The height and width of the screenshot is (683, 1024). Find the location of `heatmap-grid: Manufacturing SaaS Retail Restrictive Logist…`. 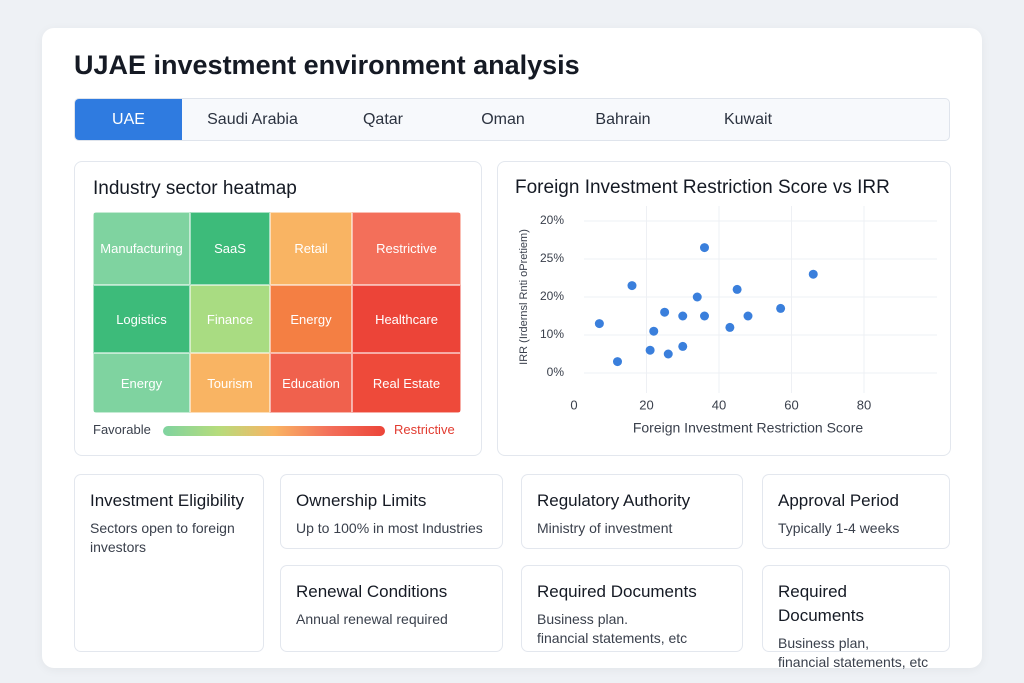

heatmap-grid: Manufacturing SaaS Retail Restrictive Logist… is located at coordinates (277, 312).